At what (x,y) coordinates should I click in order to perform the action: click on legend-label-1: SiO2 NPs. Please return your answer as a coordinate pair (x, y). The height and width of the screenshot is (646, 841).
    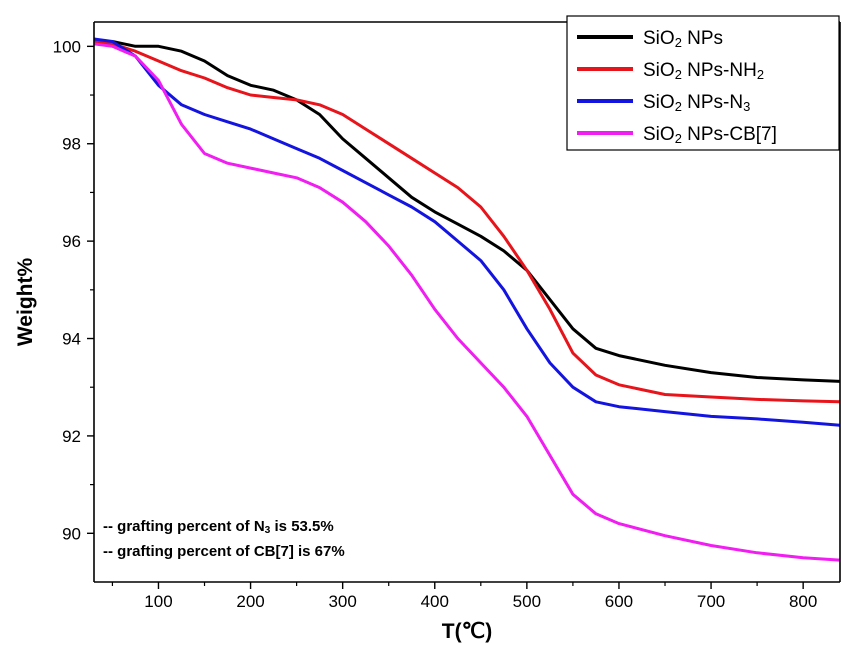
    Looking at the image, I should click on (683, 39).